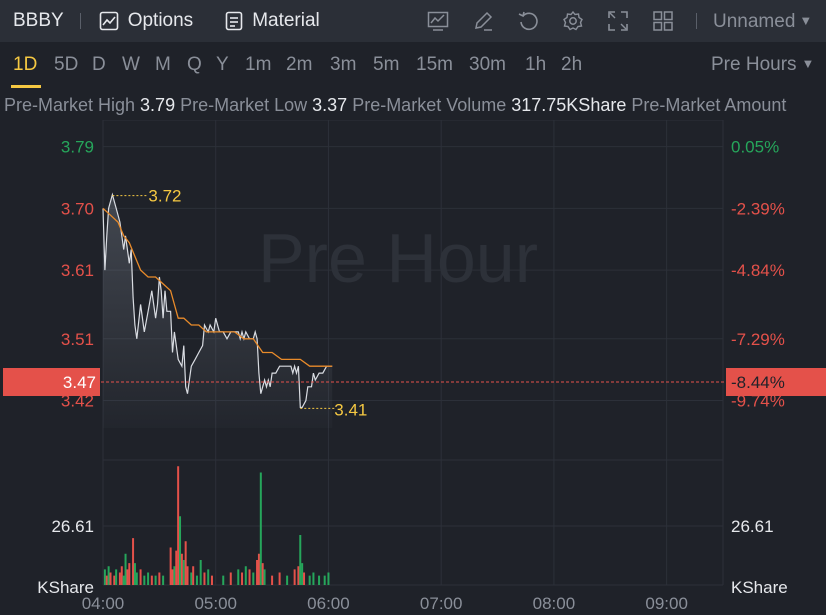  Describe the element at coordinates (222, 64) in the screenshot. I see `period-tab-y: Y` at that location.